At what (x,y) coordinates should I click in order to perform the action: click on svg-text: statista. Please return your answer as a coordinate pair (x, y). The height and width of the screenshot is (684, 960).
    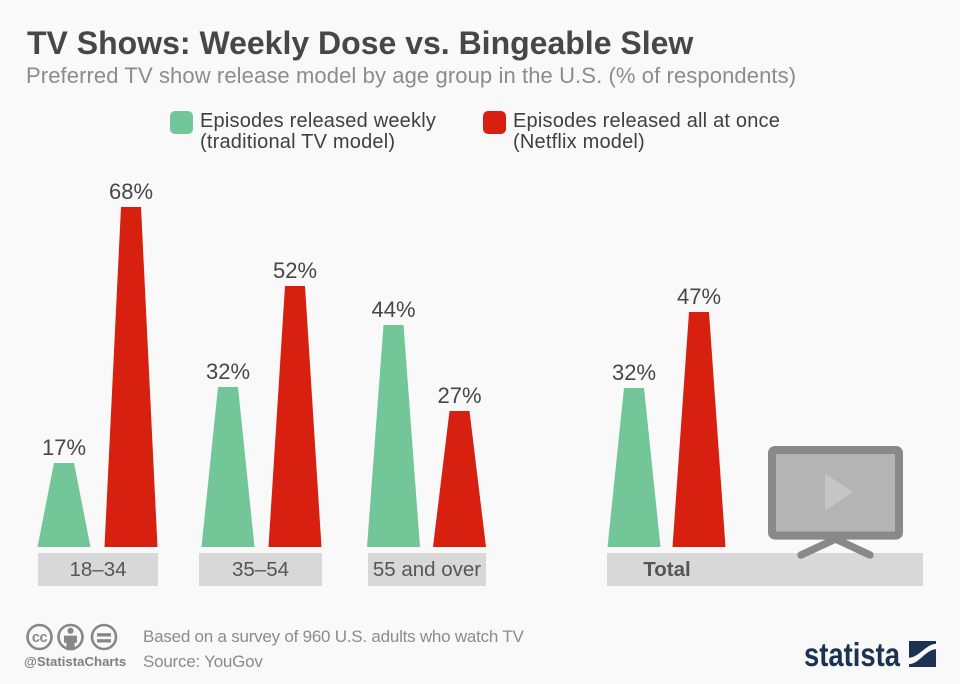
    Looking at the image, I should click on (852, 654).